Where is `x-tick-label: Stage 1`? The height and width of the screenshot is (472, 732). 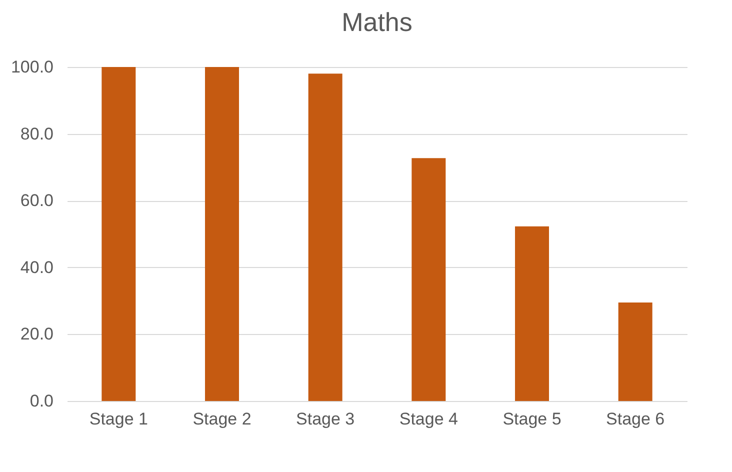
x-tick-label: Stage 1 is located at coordinates (118, 419).